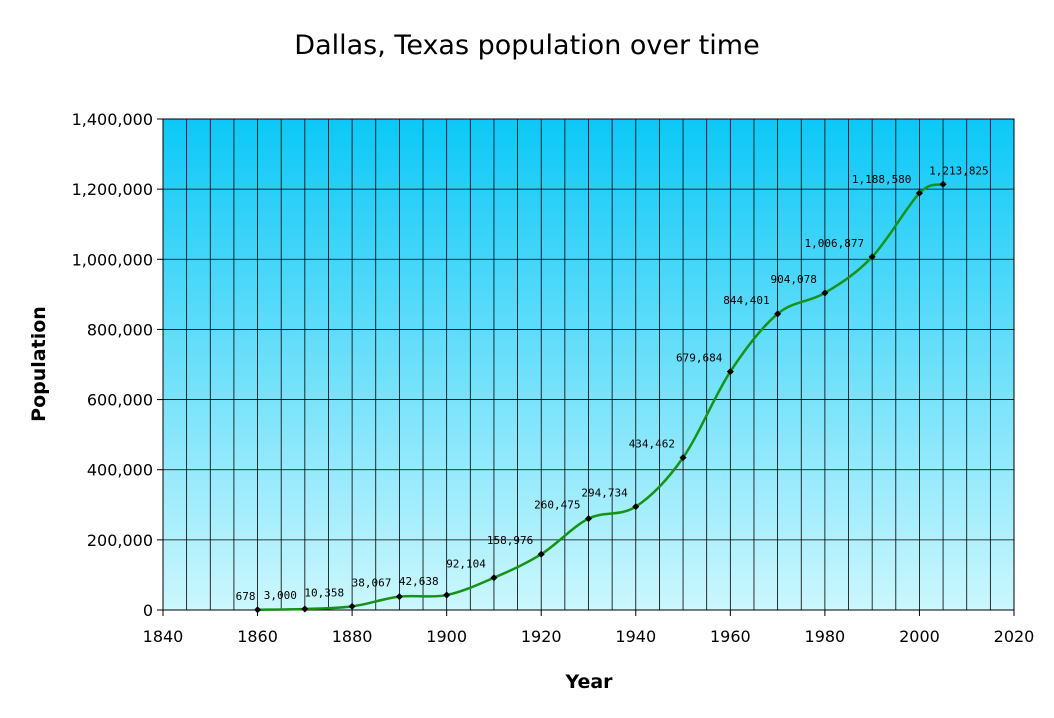 The height and width of the screenshot is (718, 1054). Describe the element at coordinates (120, 470) in the screenshot. I see `y-tick-label: 400,000` at that location.